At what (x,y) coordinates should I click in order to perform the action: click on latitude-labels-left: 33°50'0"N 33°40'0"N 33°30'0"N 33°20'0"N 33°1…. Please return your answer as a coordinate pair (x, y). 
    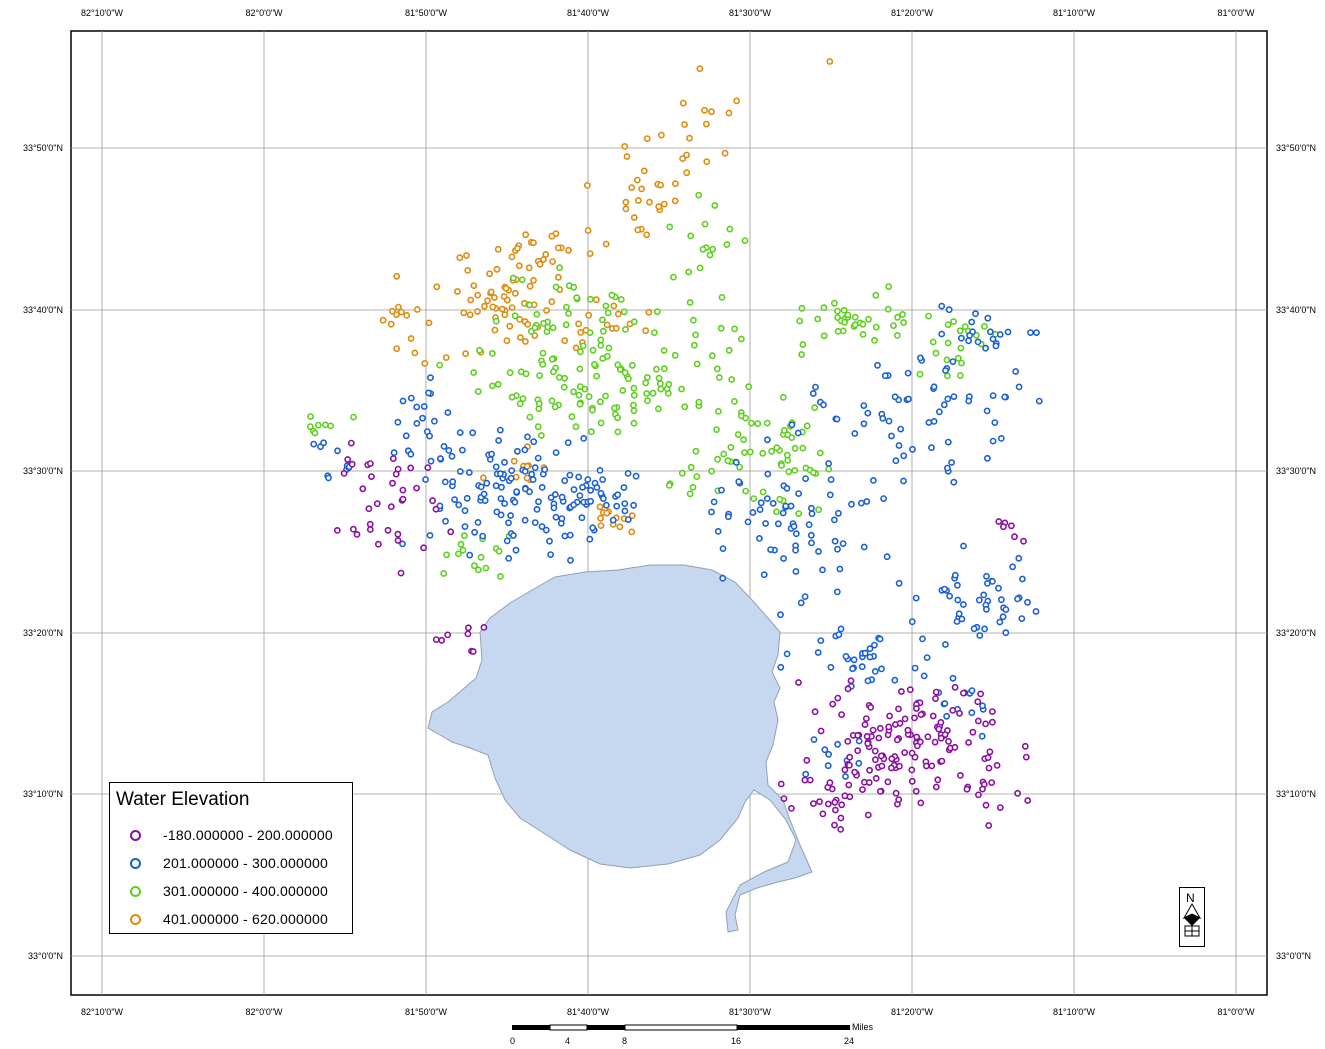
    Looking at the image, I should click on (43, 552).